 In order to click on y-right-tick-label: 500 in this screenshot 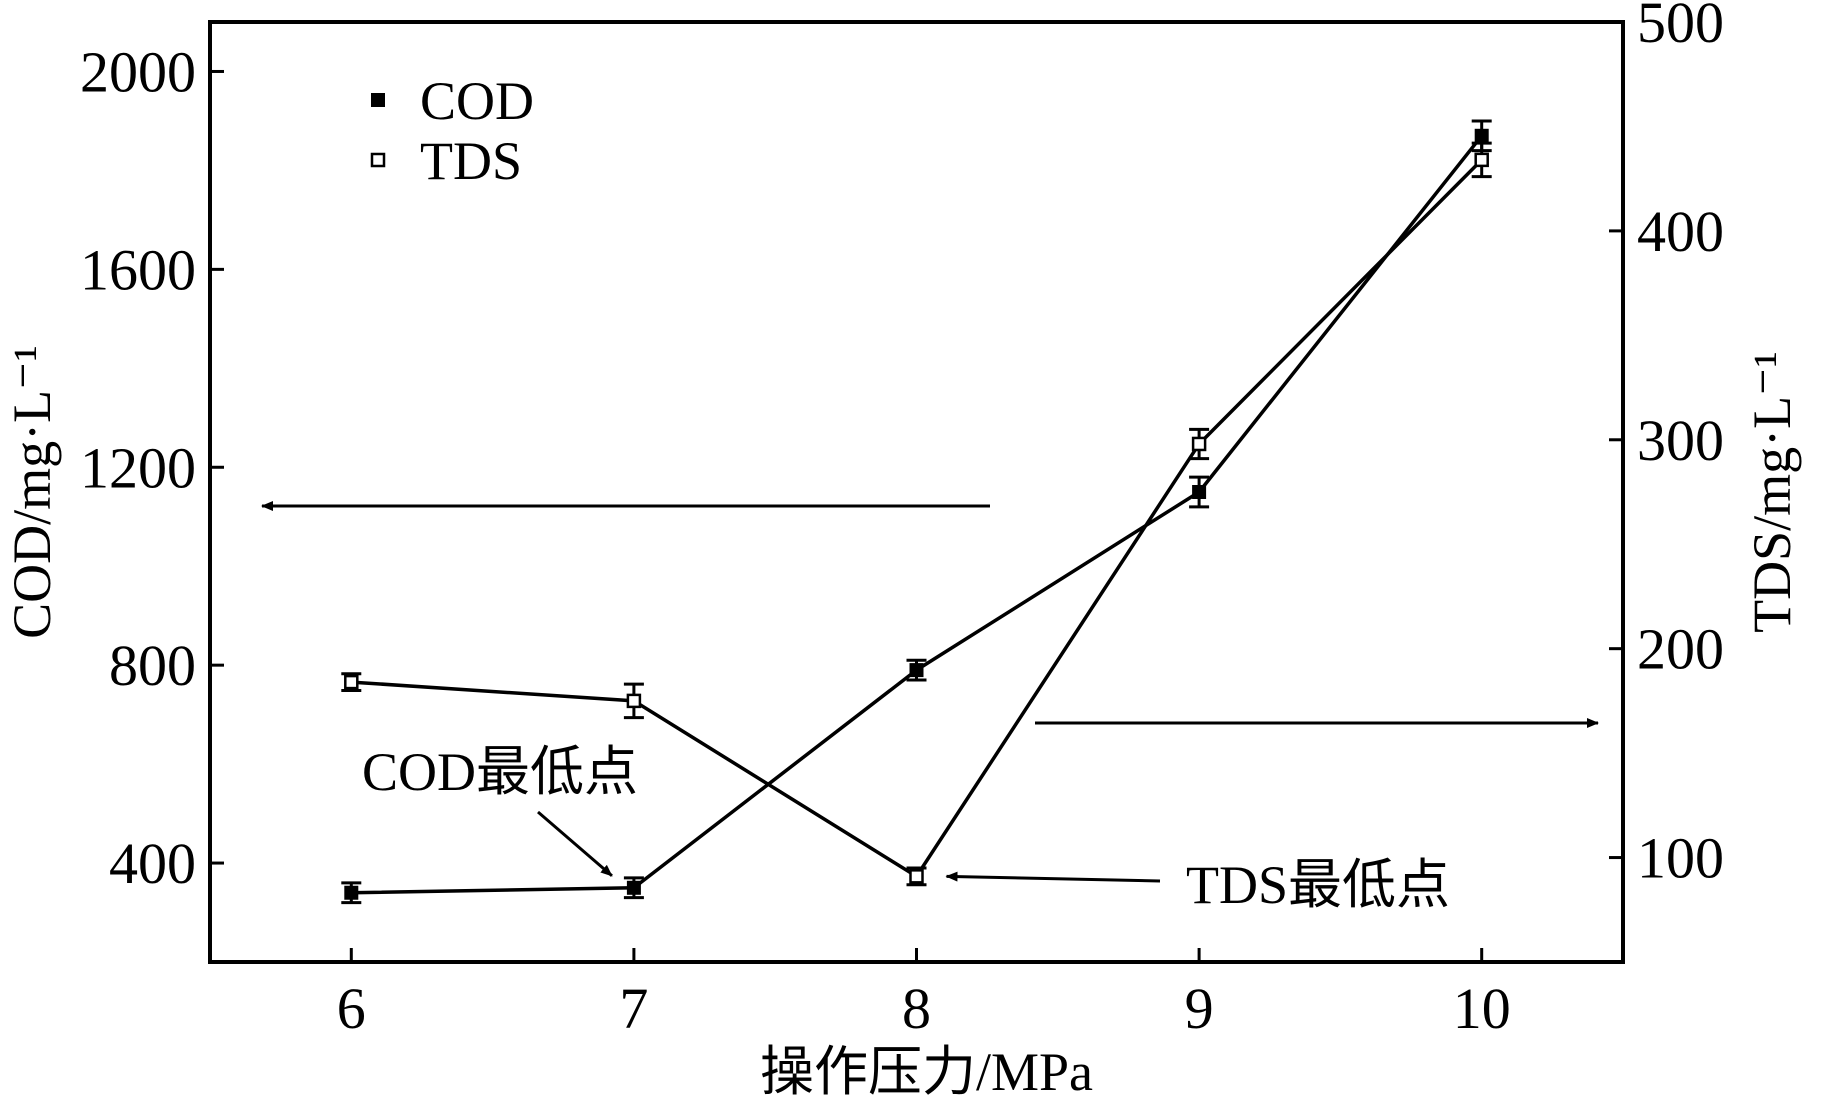, I will do `click(1680, 27)`.